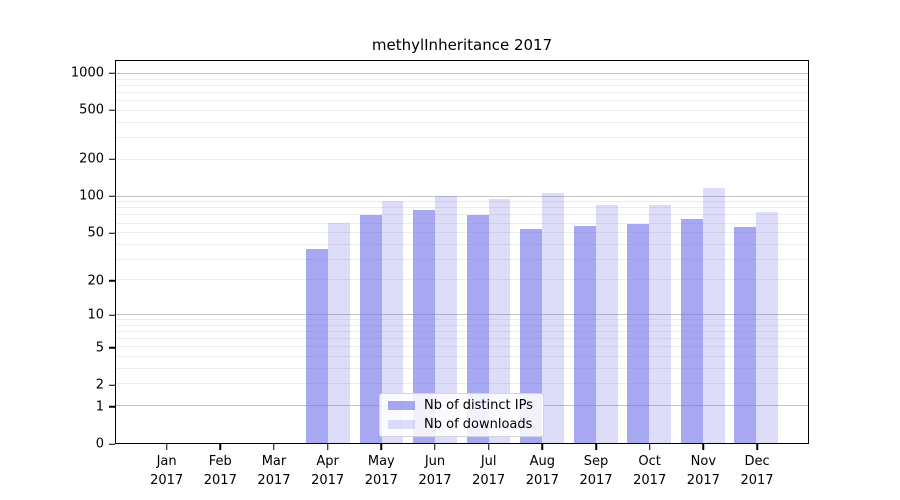 This screenshot has height=500, width=900. Describe the element at coordinates (703, 461) in the screenshot. I see `x-tick-month: Nov` at that location.